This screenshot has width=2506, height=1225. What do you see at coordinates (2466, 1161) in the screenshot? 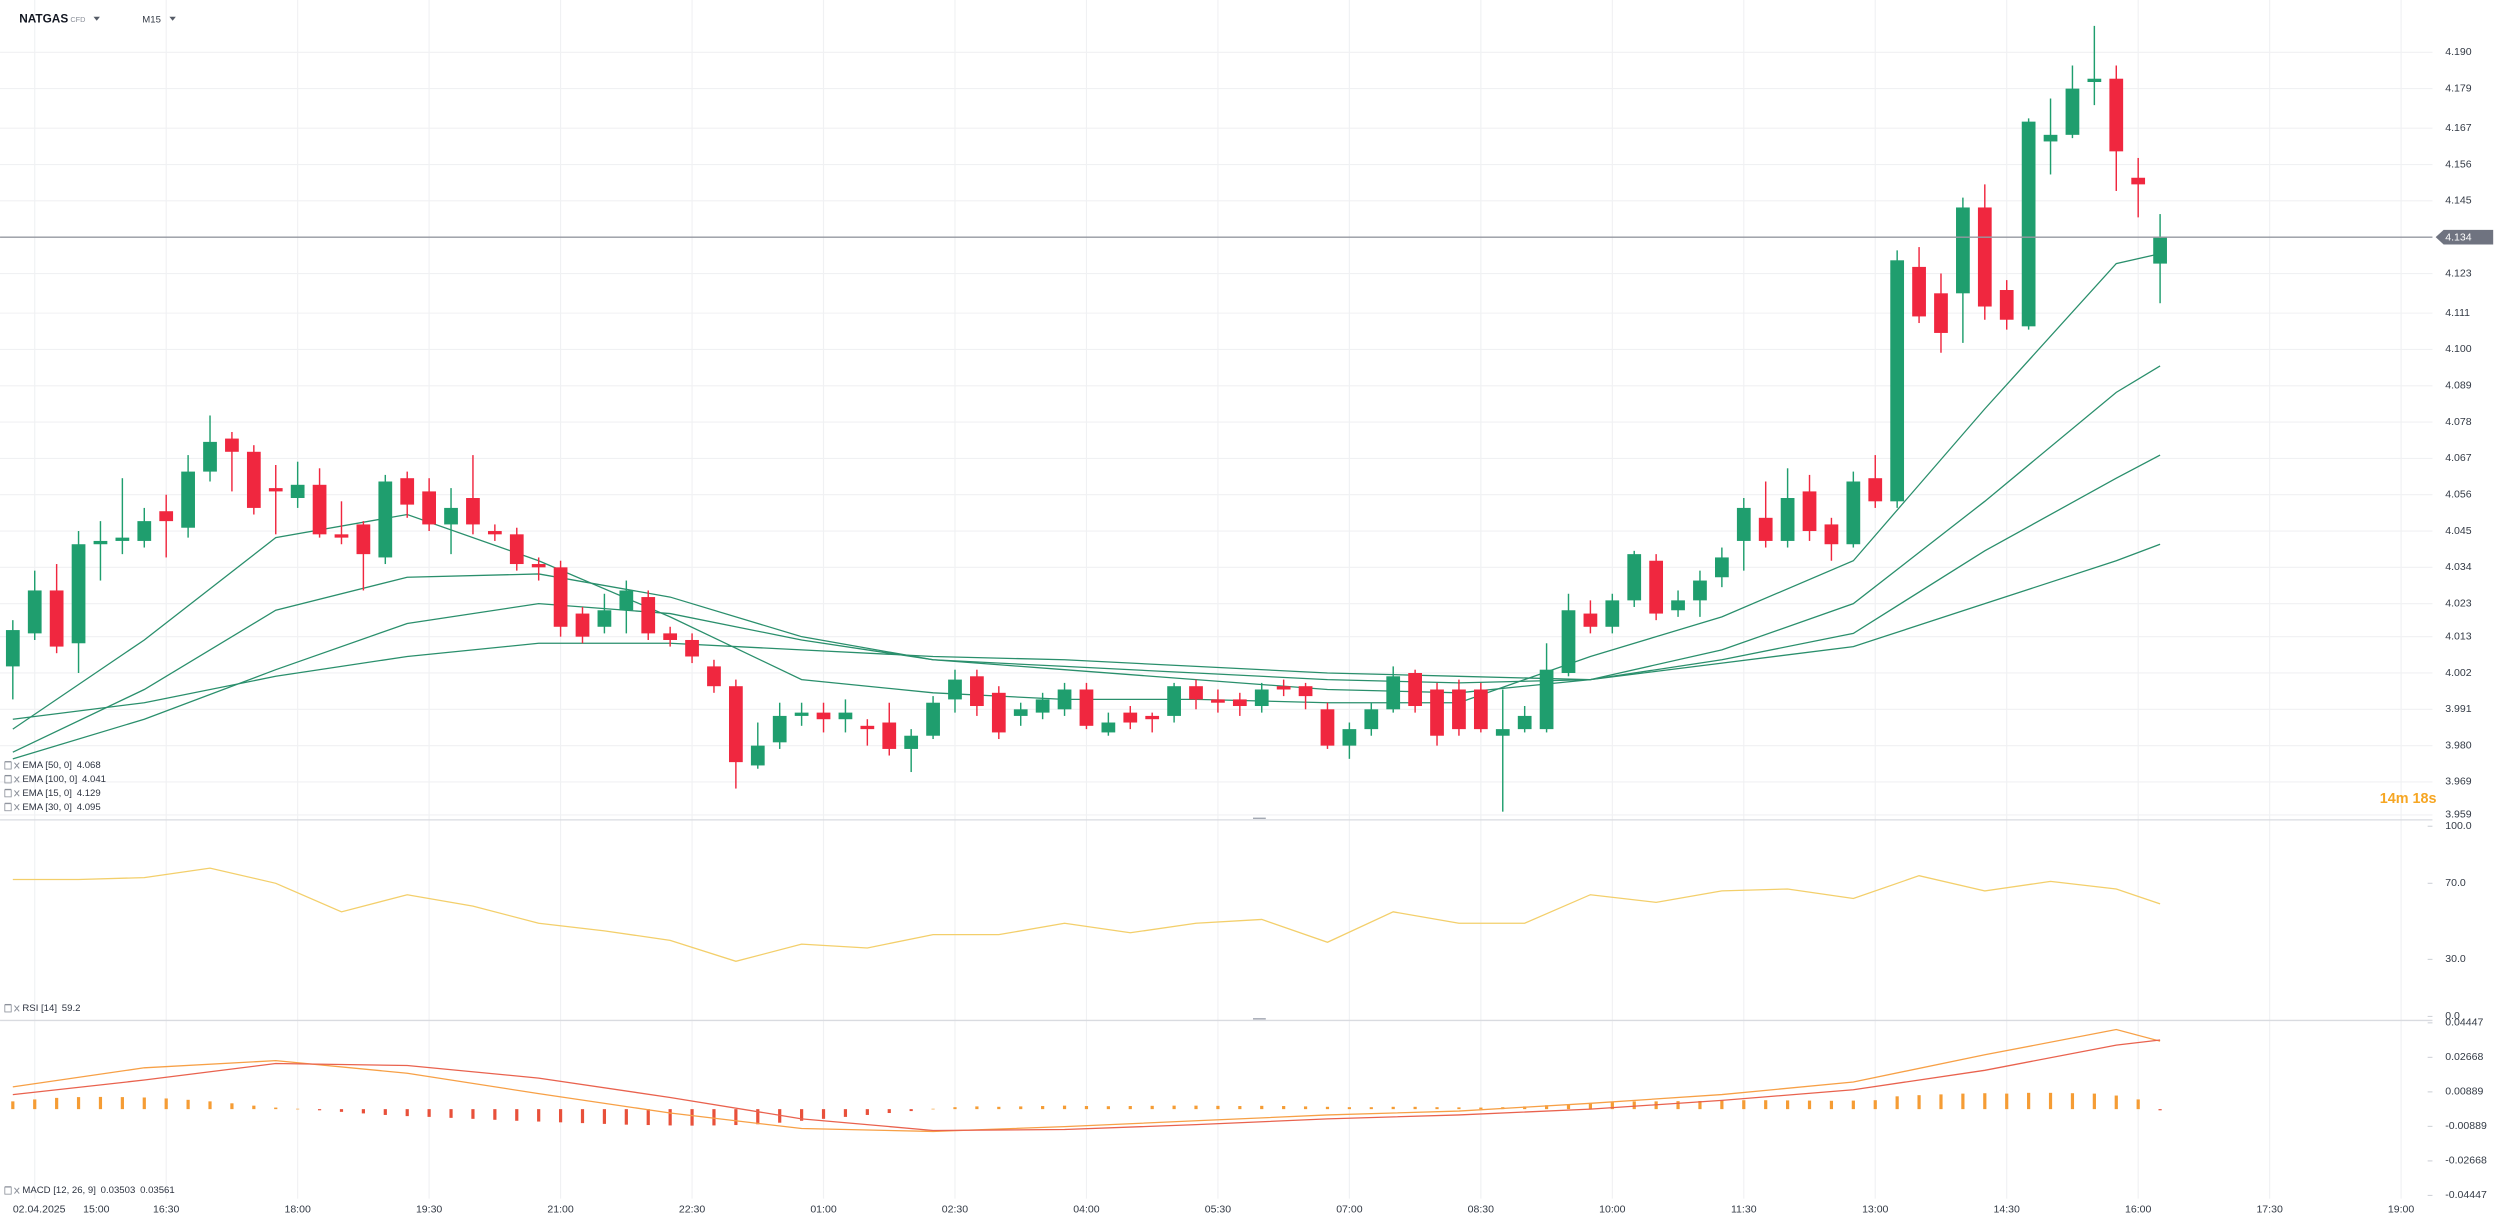
I see `y-tick-label: -0.02668` at bounding box center [2466, 1161].